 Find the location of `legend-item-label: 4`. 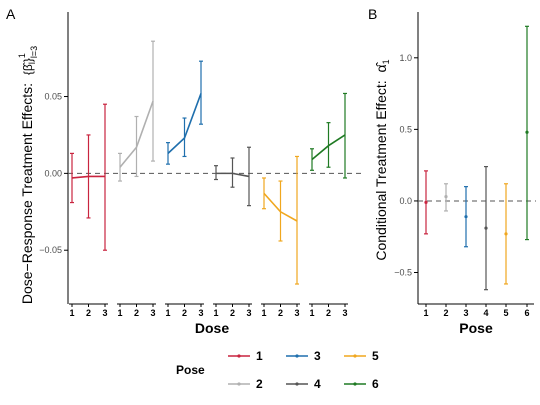

legend-item-label: 4 is located at coordinates (317, 384).